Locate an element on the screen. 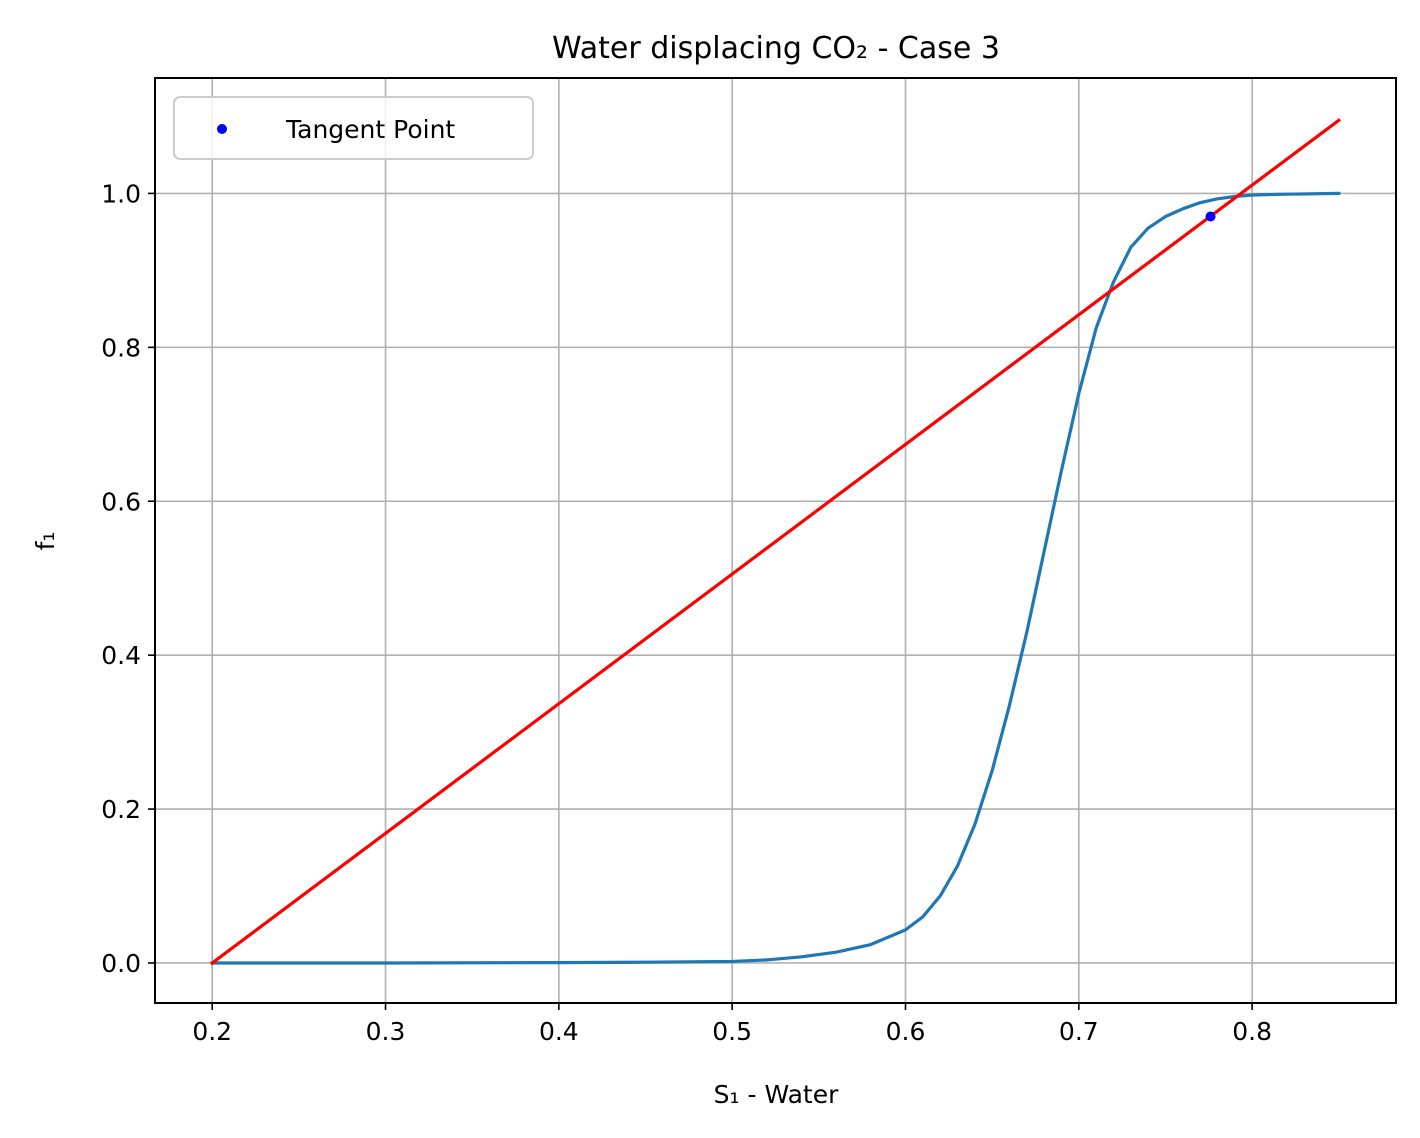 Image resolution: width=1420 pixels, height=1138 pixels. y-axis: 0.0 0.2 0.4 0.6 0.8 1.0 is located at coordinates (128, 578).